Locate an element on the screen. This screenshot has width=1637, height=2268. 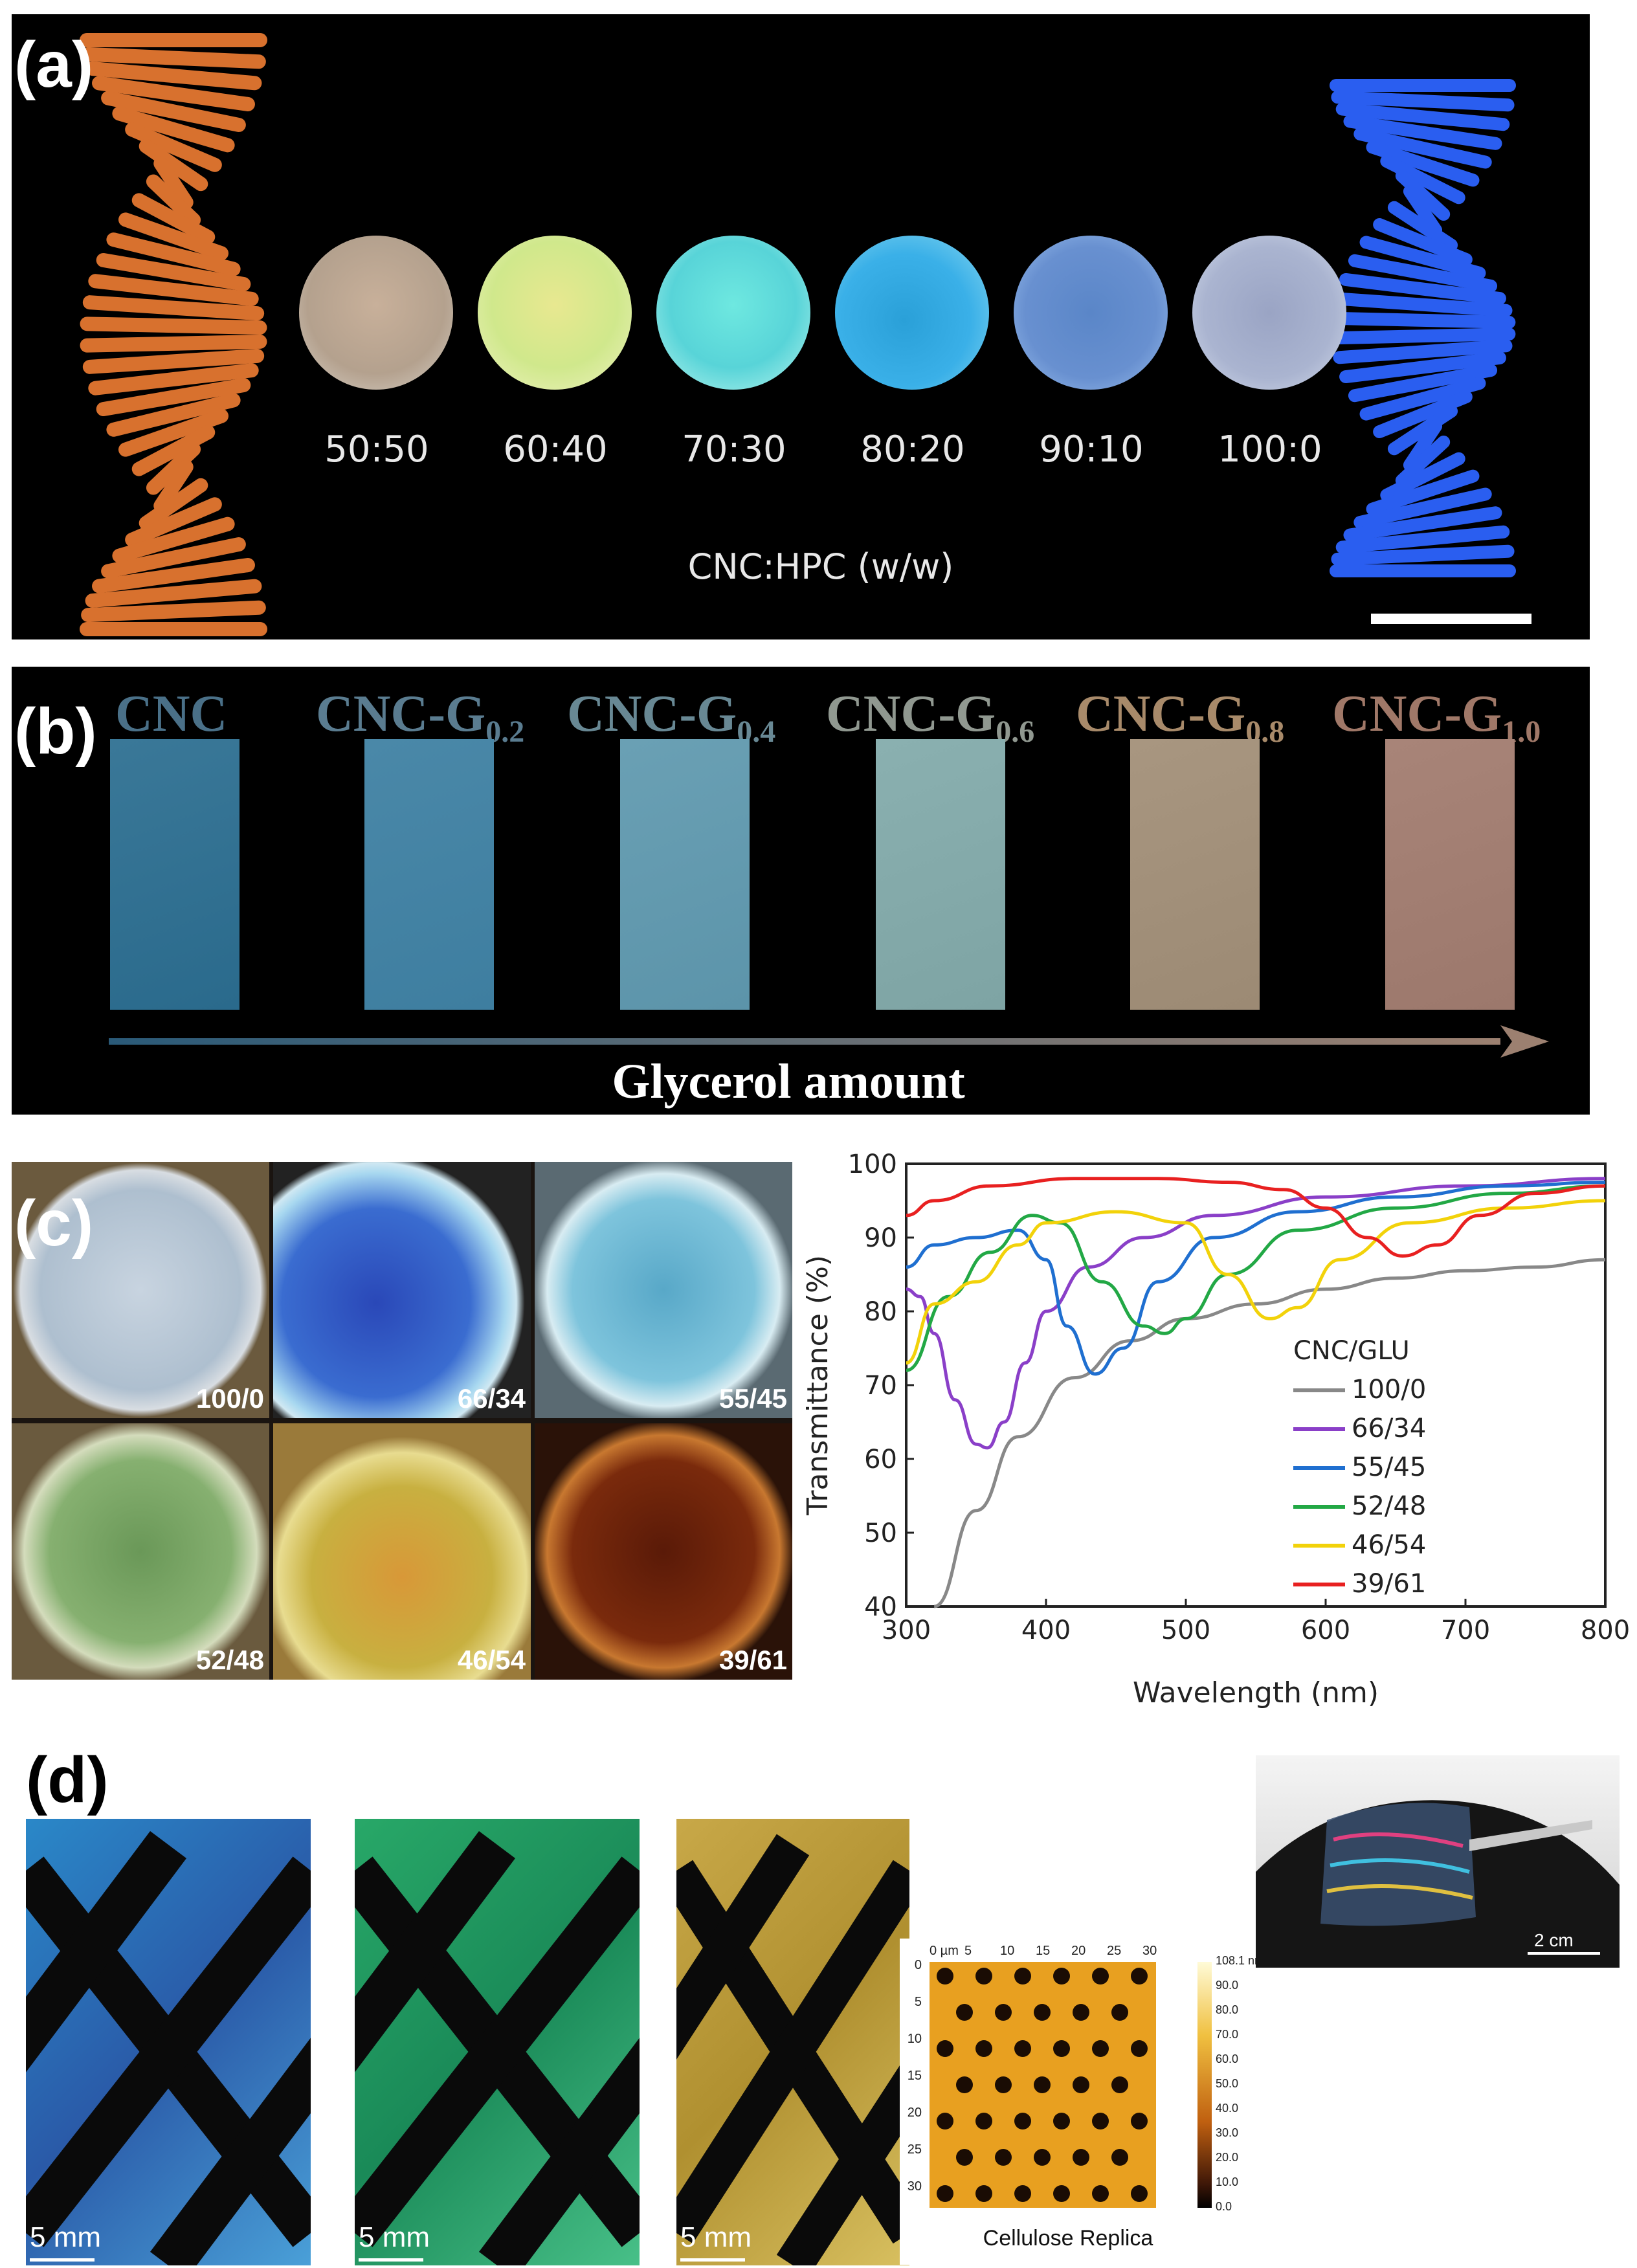
dish-label-1: 100/0 is located at coordinates (229, 1398).